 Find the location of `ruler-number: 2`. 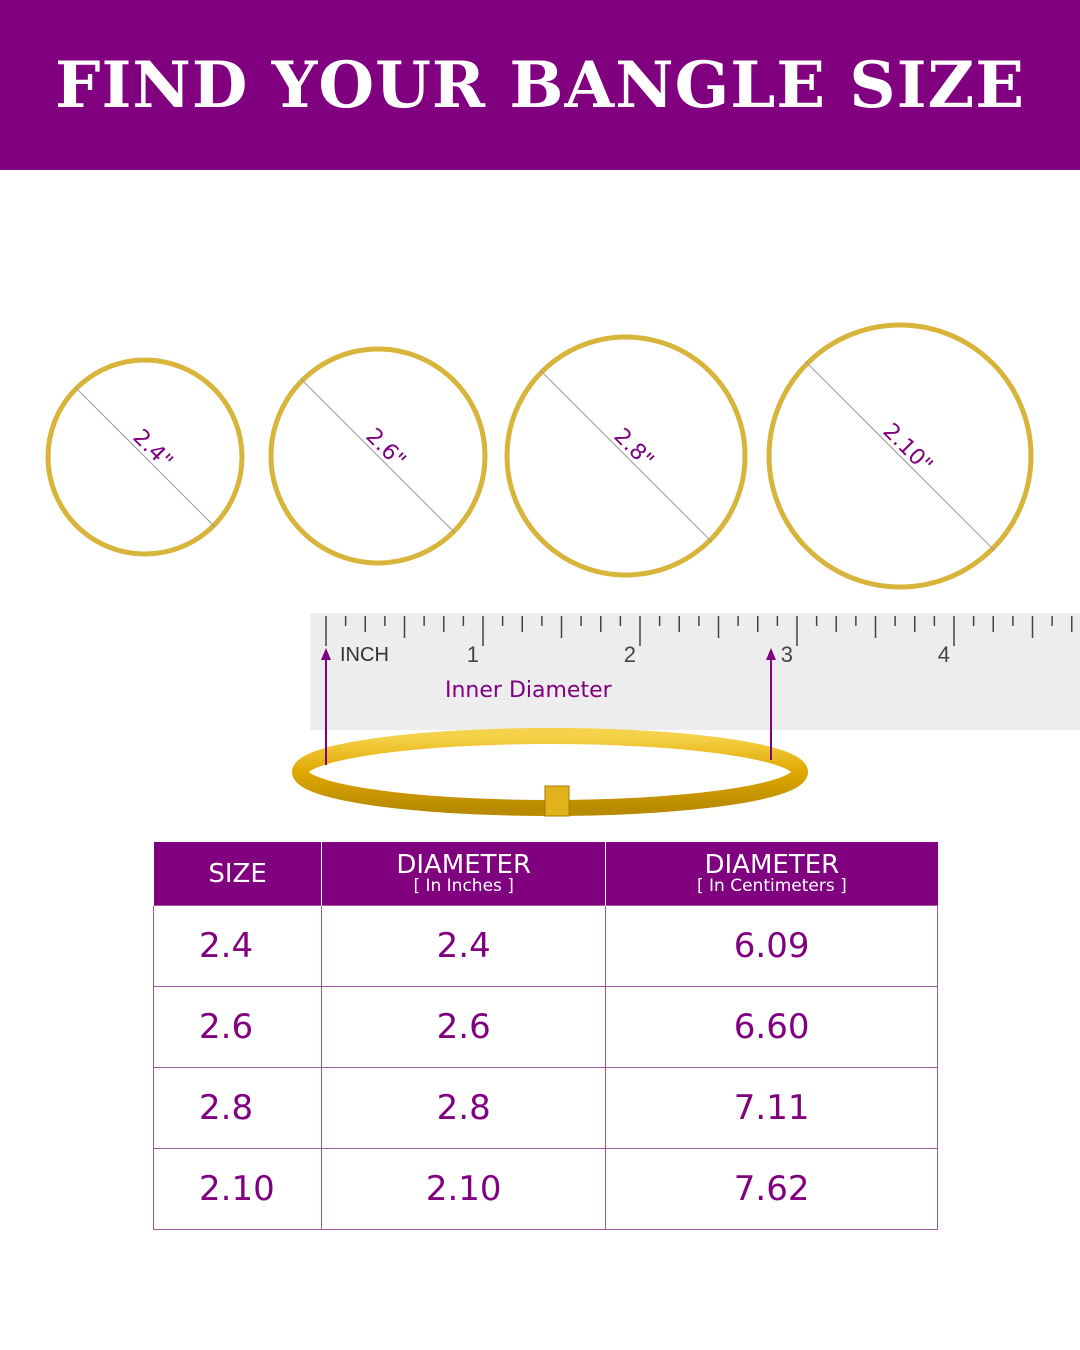

ruler-number: 2 is located at coordinates (630, 654).